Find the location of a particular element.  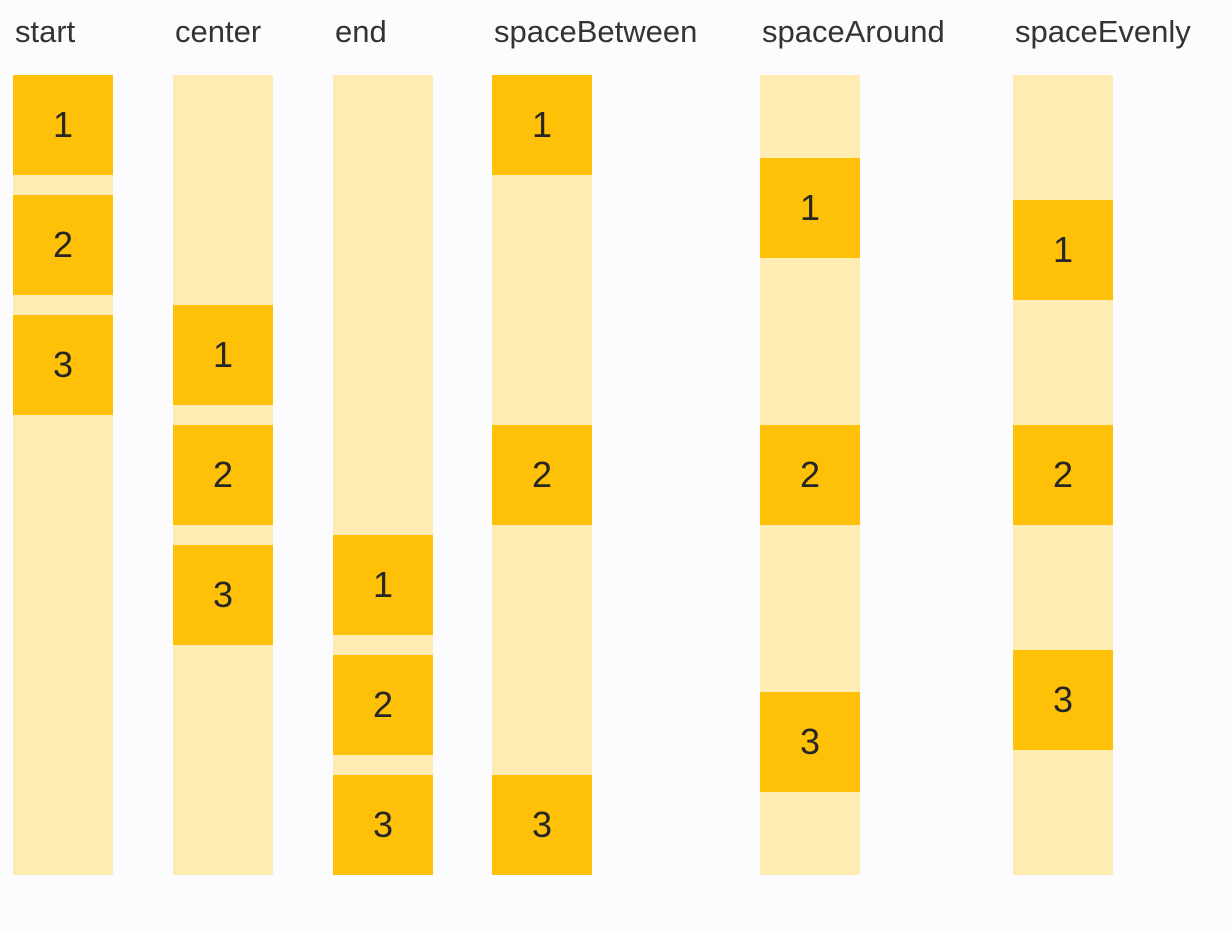

column-label-space-between: spaceBetween is located at coordinates (596, 31).